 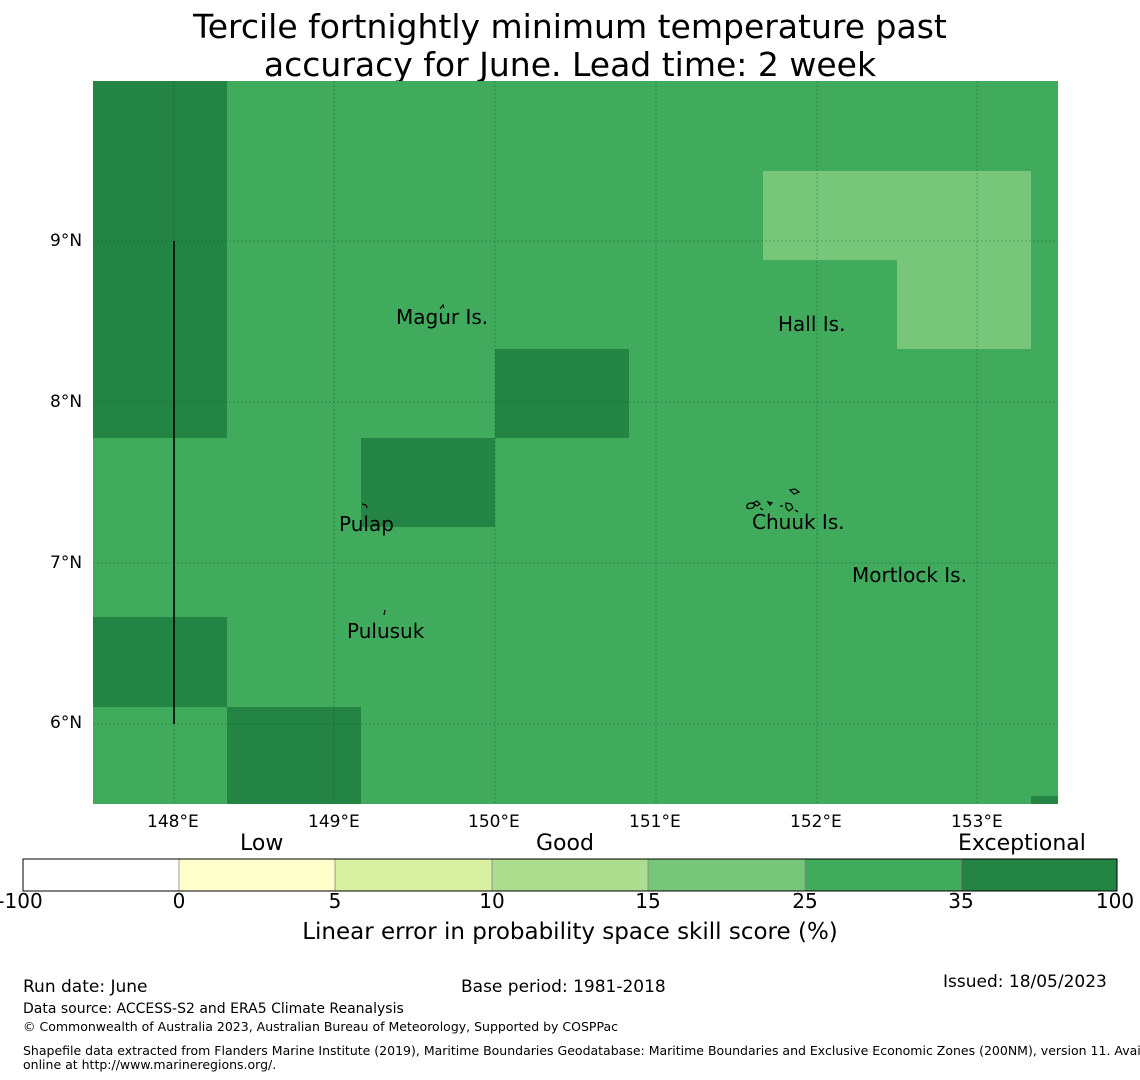 What do you see at coordinates (798, 522) in the screenshot?
I see `place-label-chuuk: Chuuk Is.` at bounding box center [798, 522].